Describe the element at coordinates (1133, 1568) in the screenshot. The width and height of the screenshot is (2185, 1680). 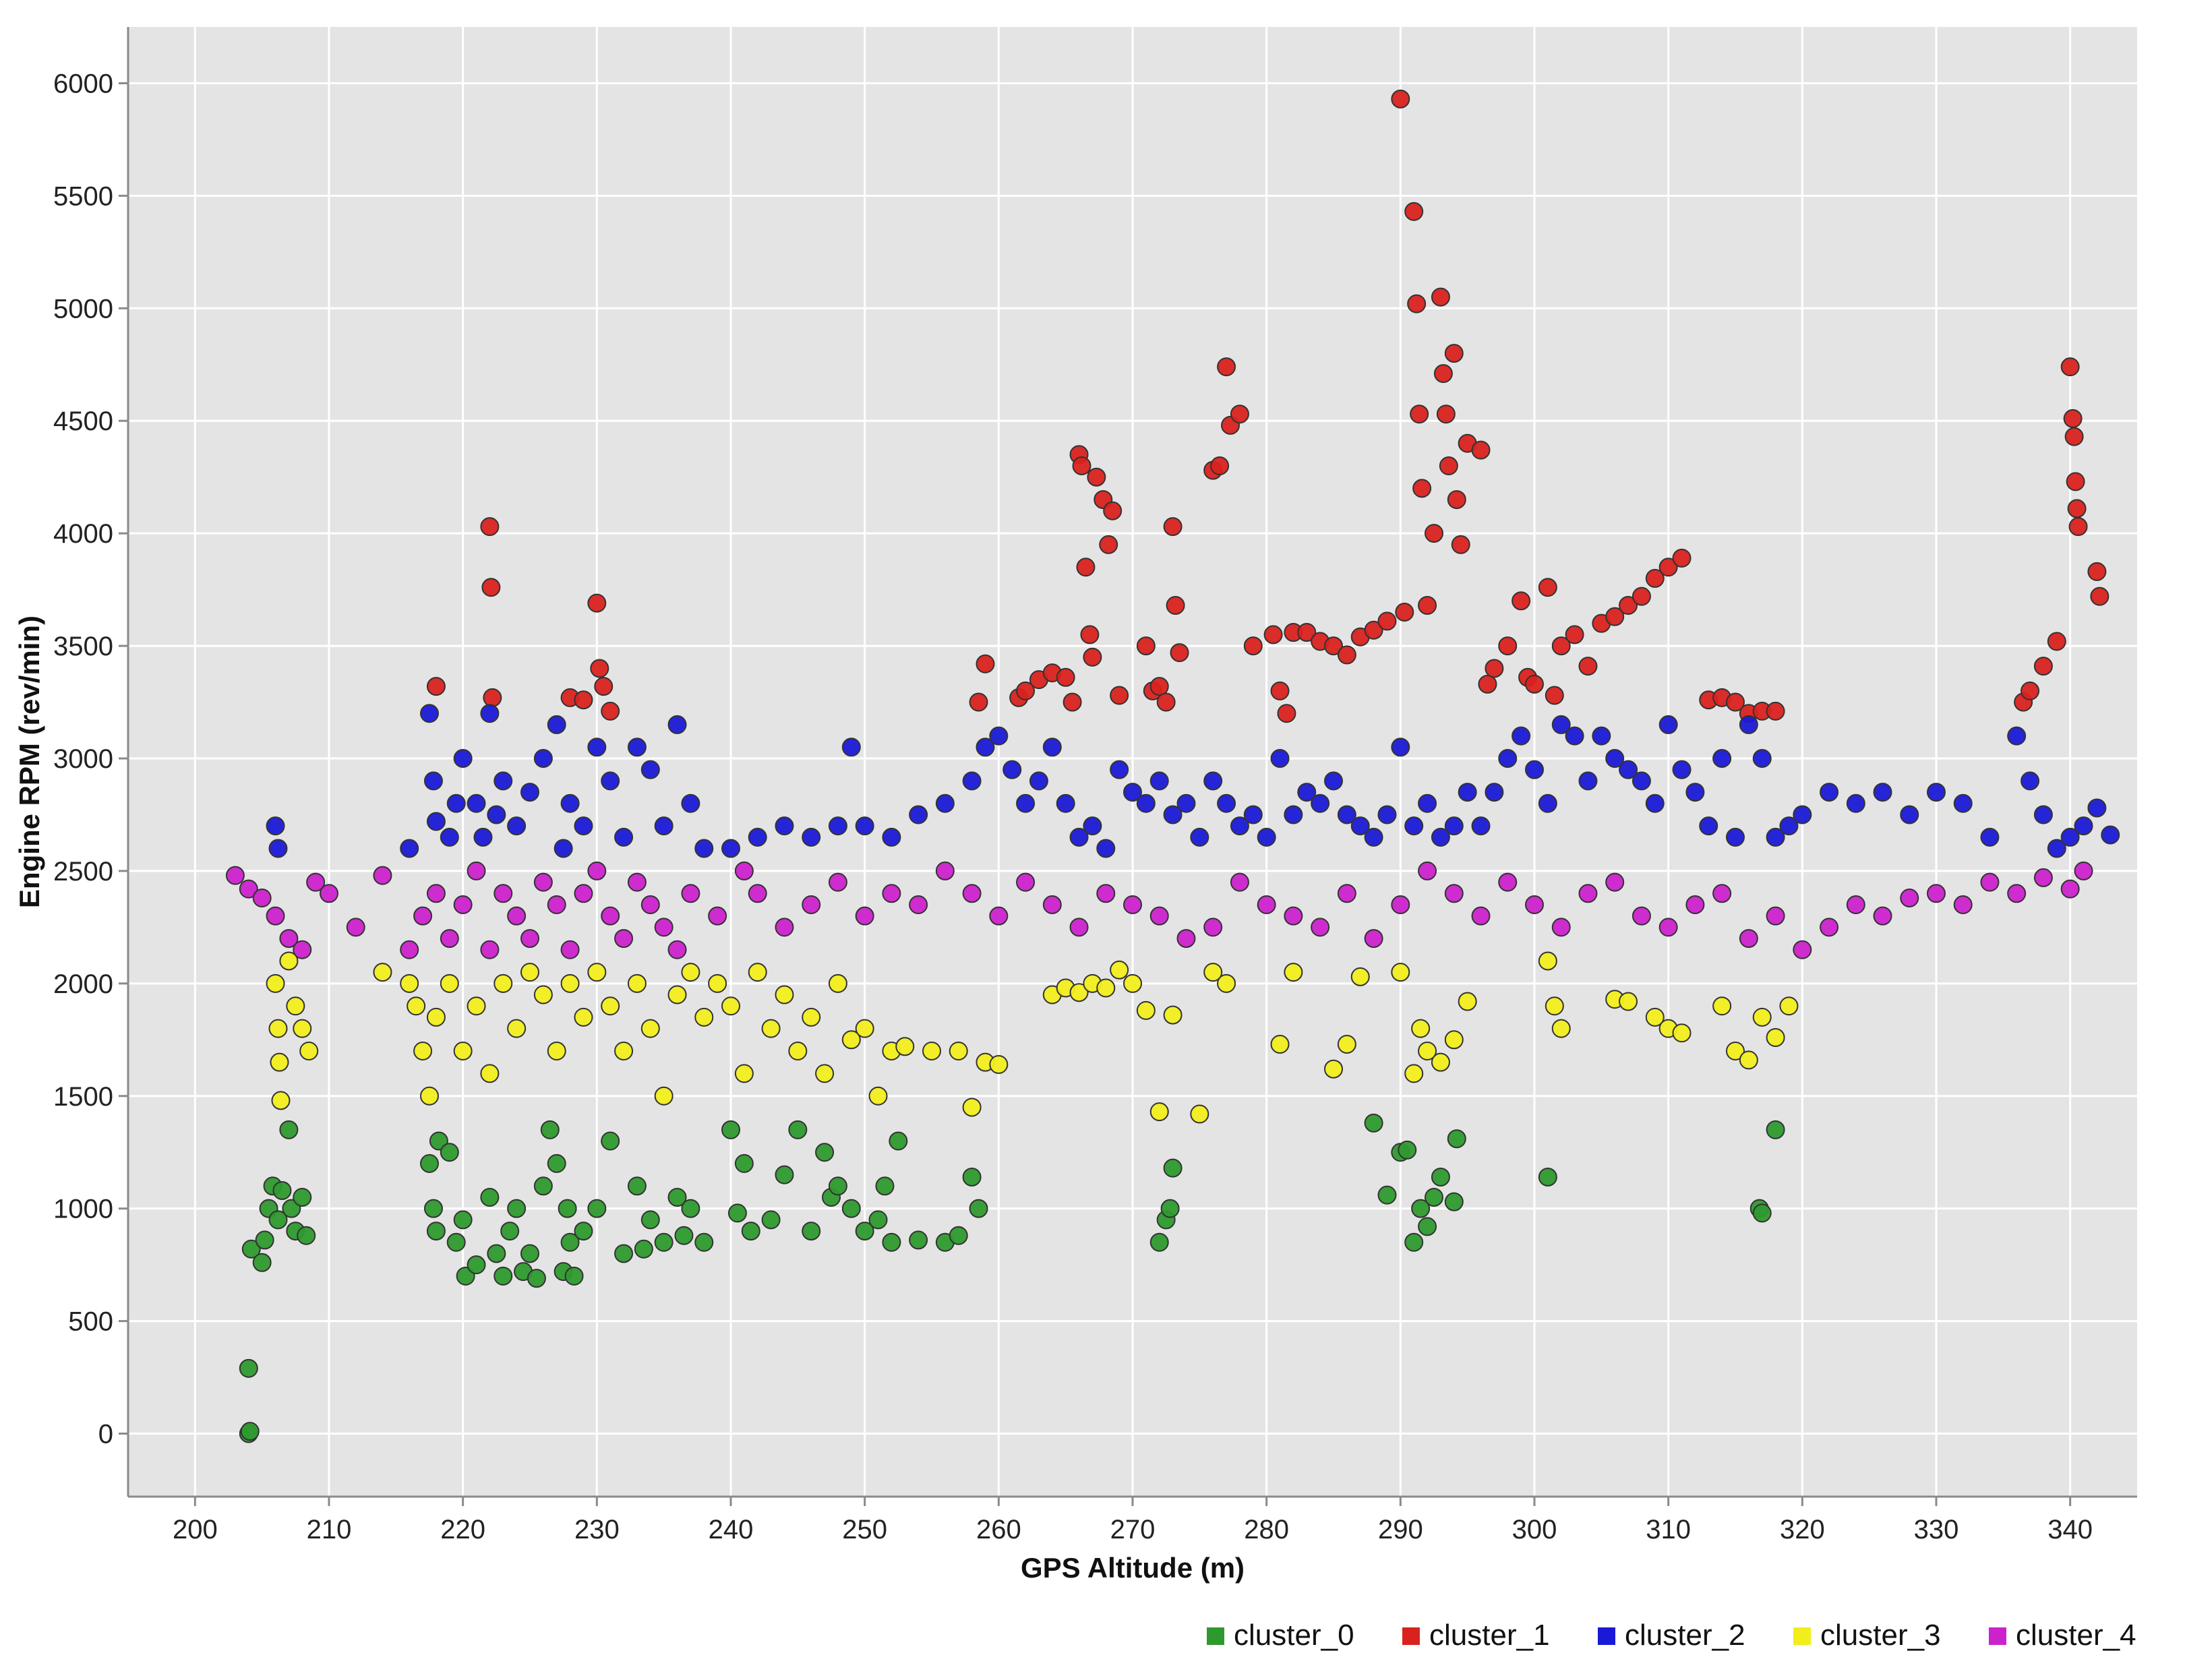
I see `x-axis-title: GPS Altitude (m)` at that location.